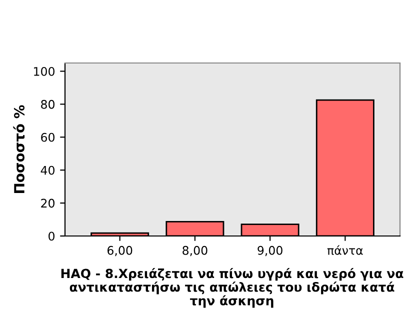 Image resolution: width=408 pixels, height=326 pixels. I want to click on y-axis-title: Ποσοστό %, so click(19, 149).